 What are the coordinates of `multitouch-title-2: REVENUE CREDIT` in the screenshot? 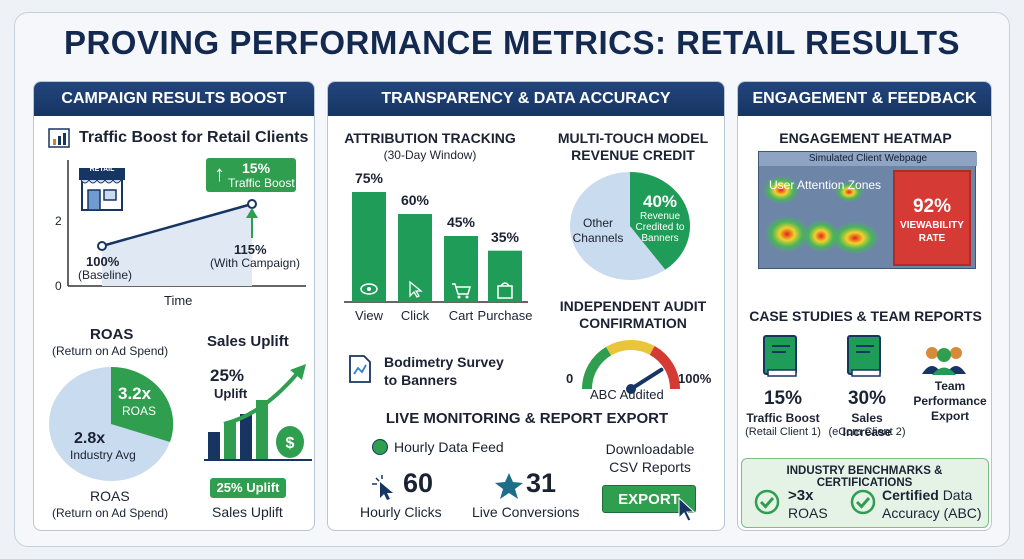 It's located at (633, 155).